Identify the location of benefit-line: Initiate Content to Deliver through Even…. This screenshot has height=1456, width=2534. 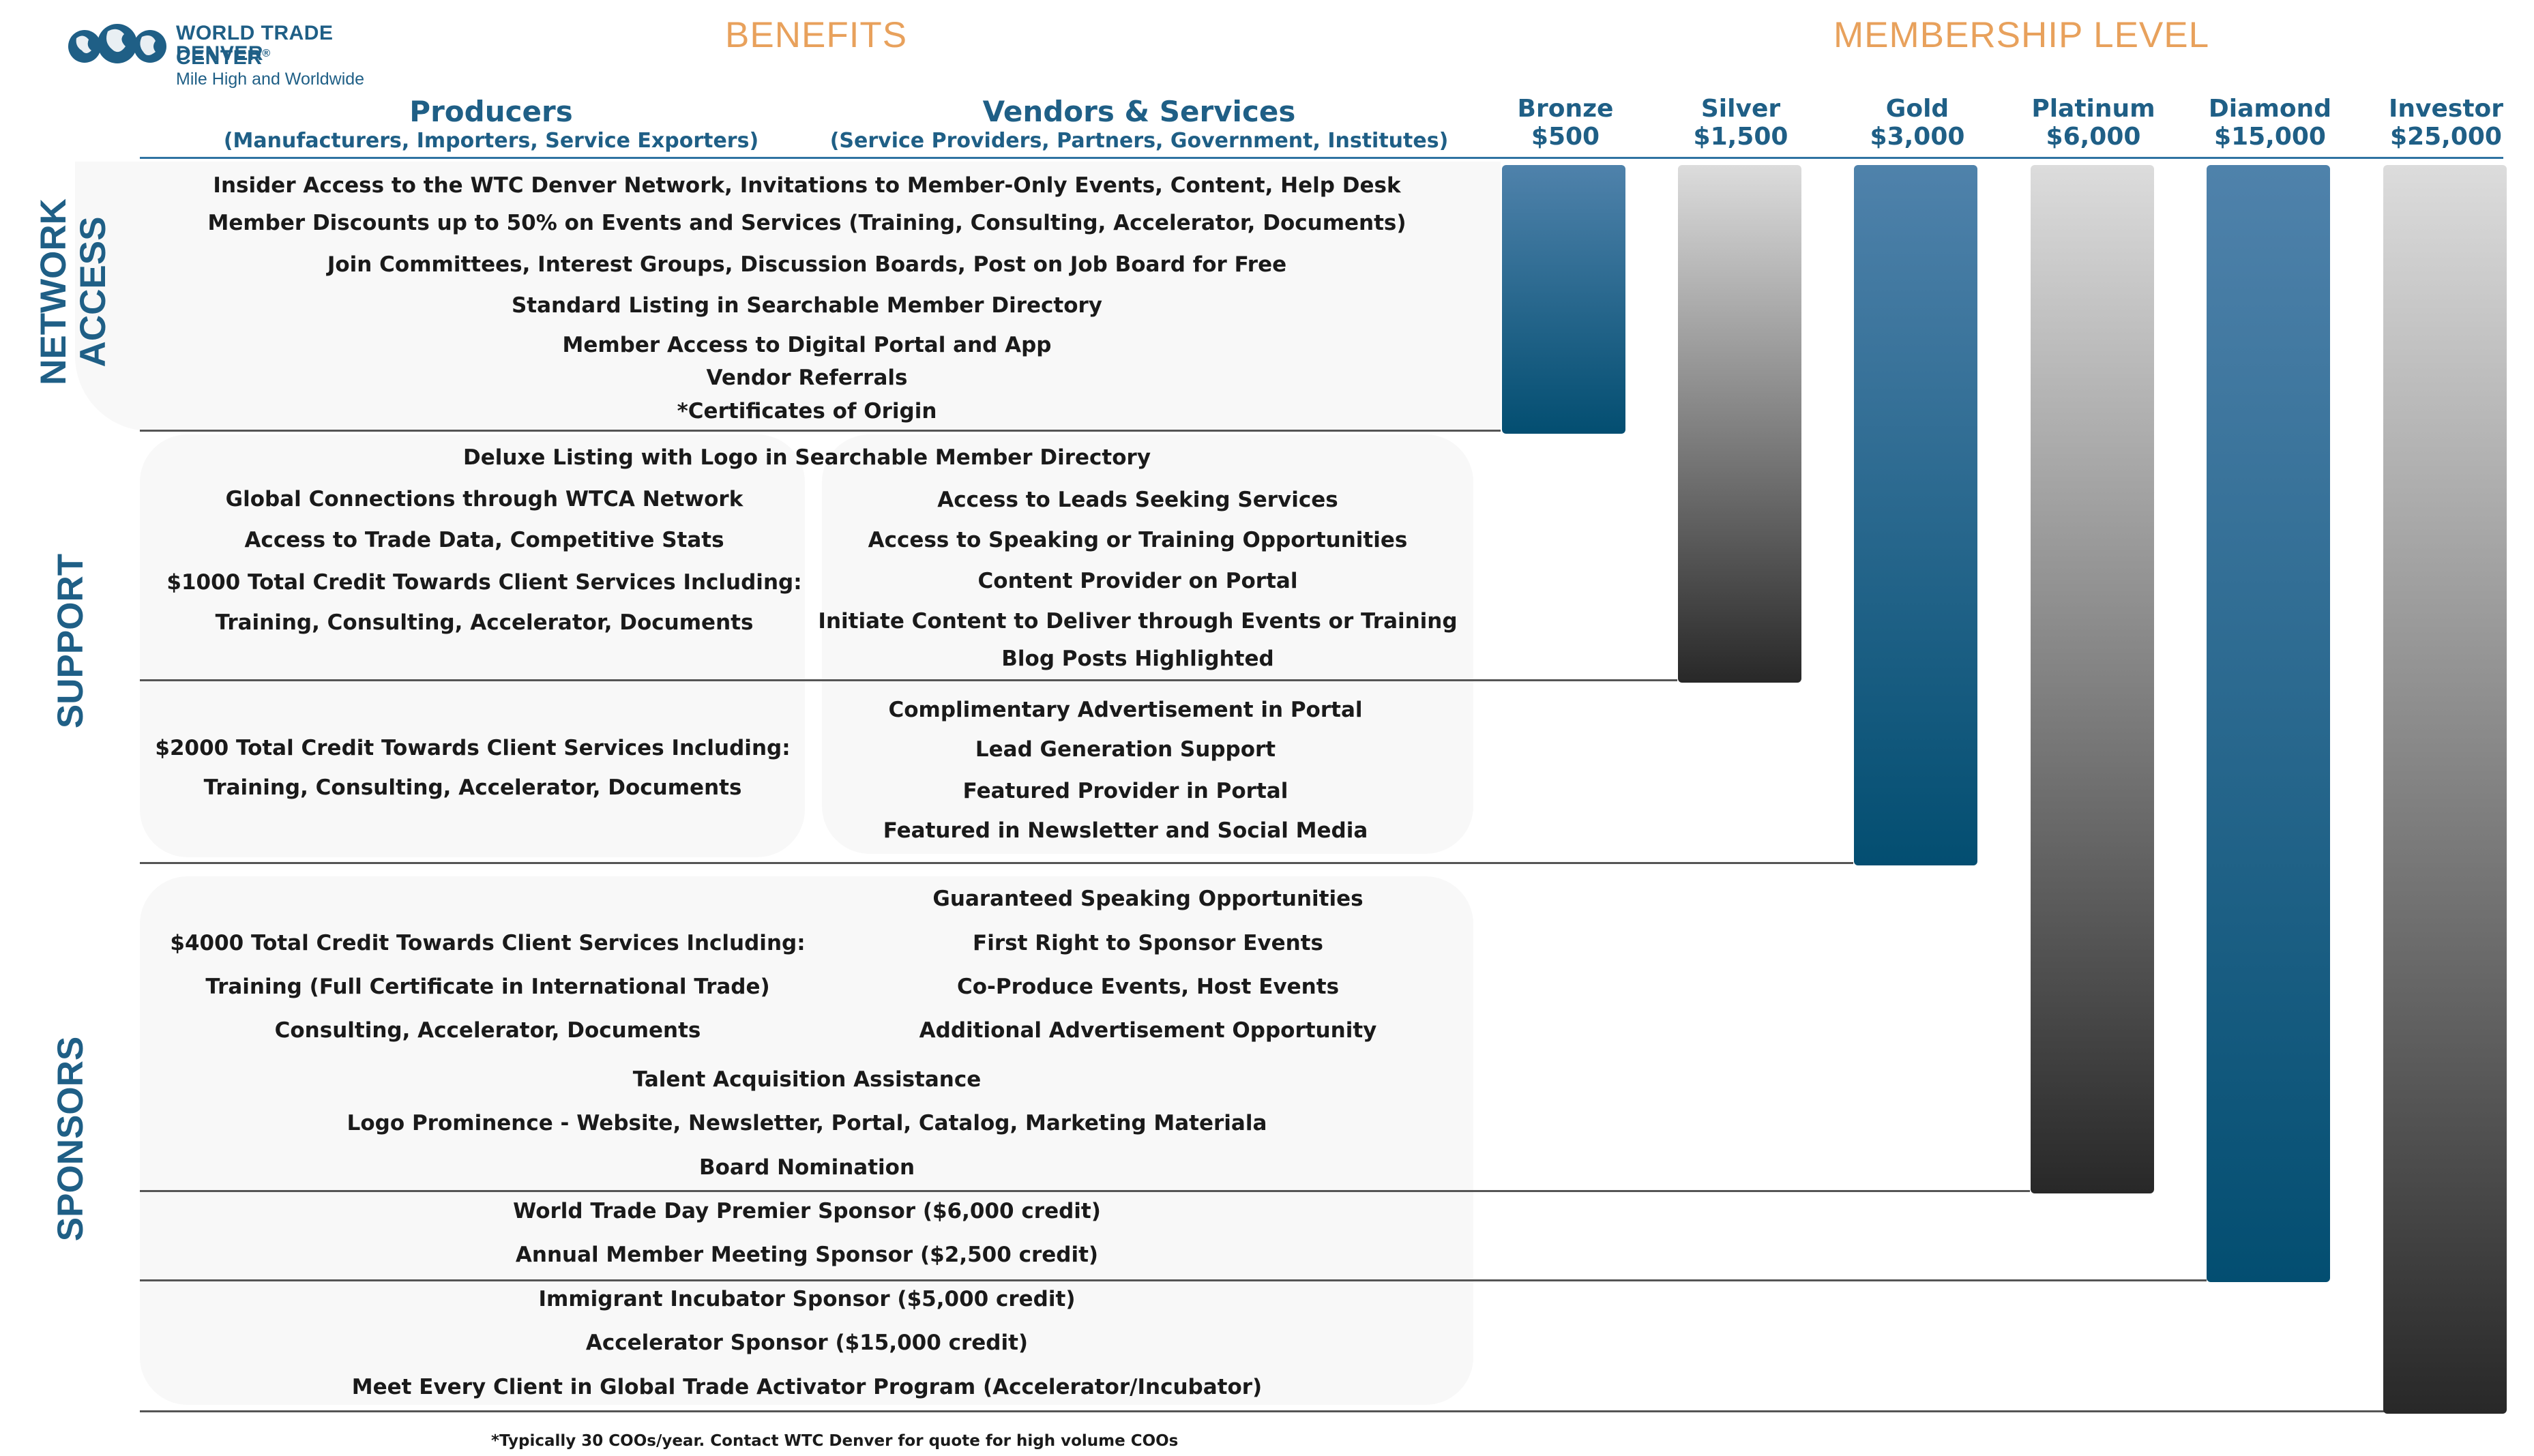
(1138, 621).